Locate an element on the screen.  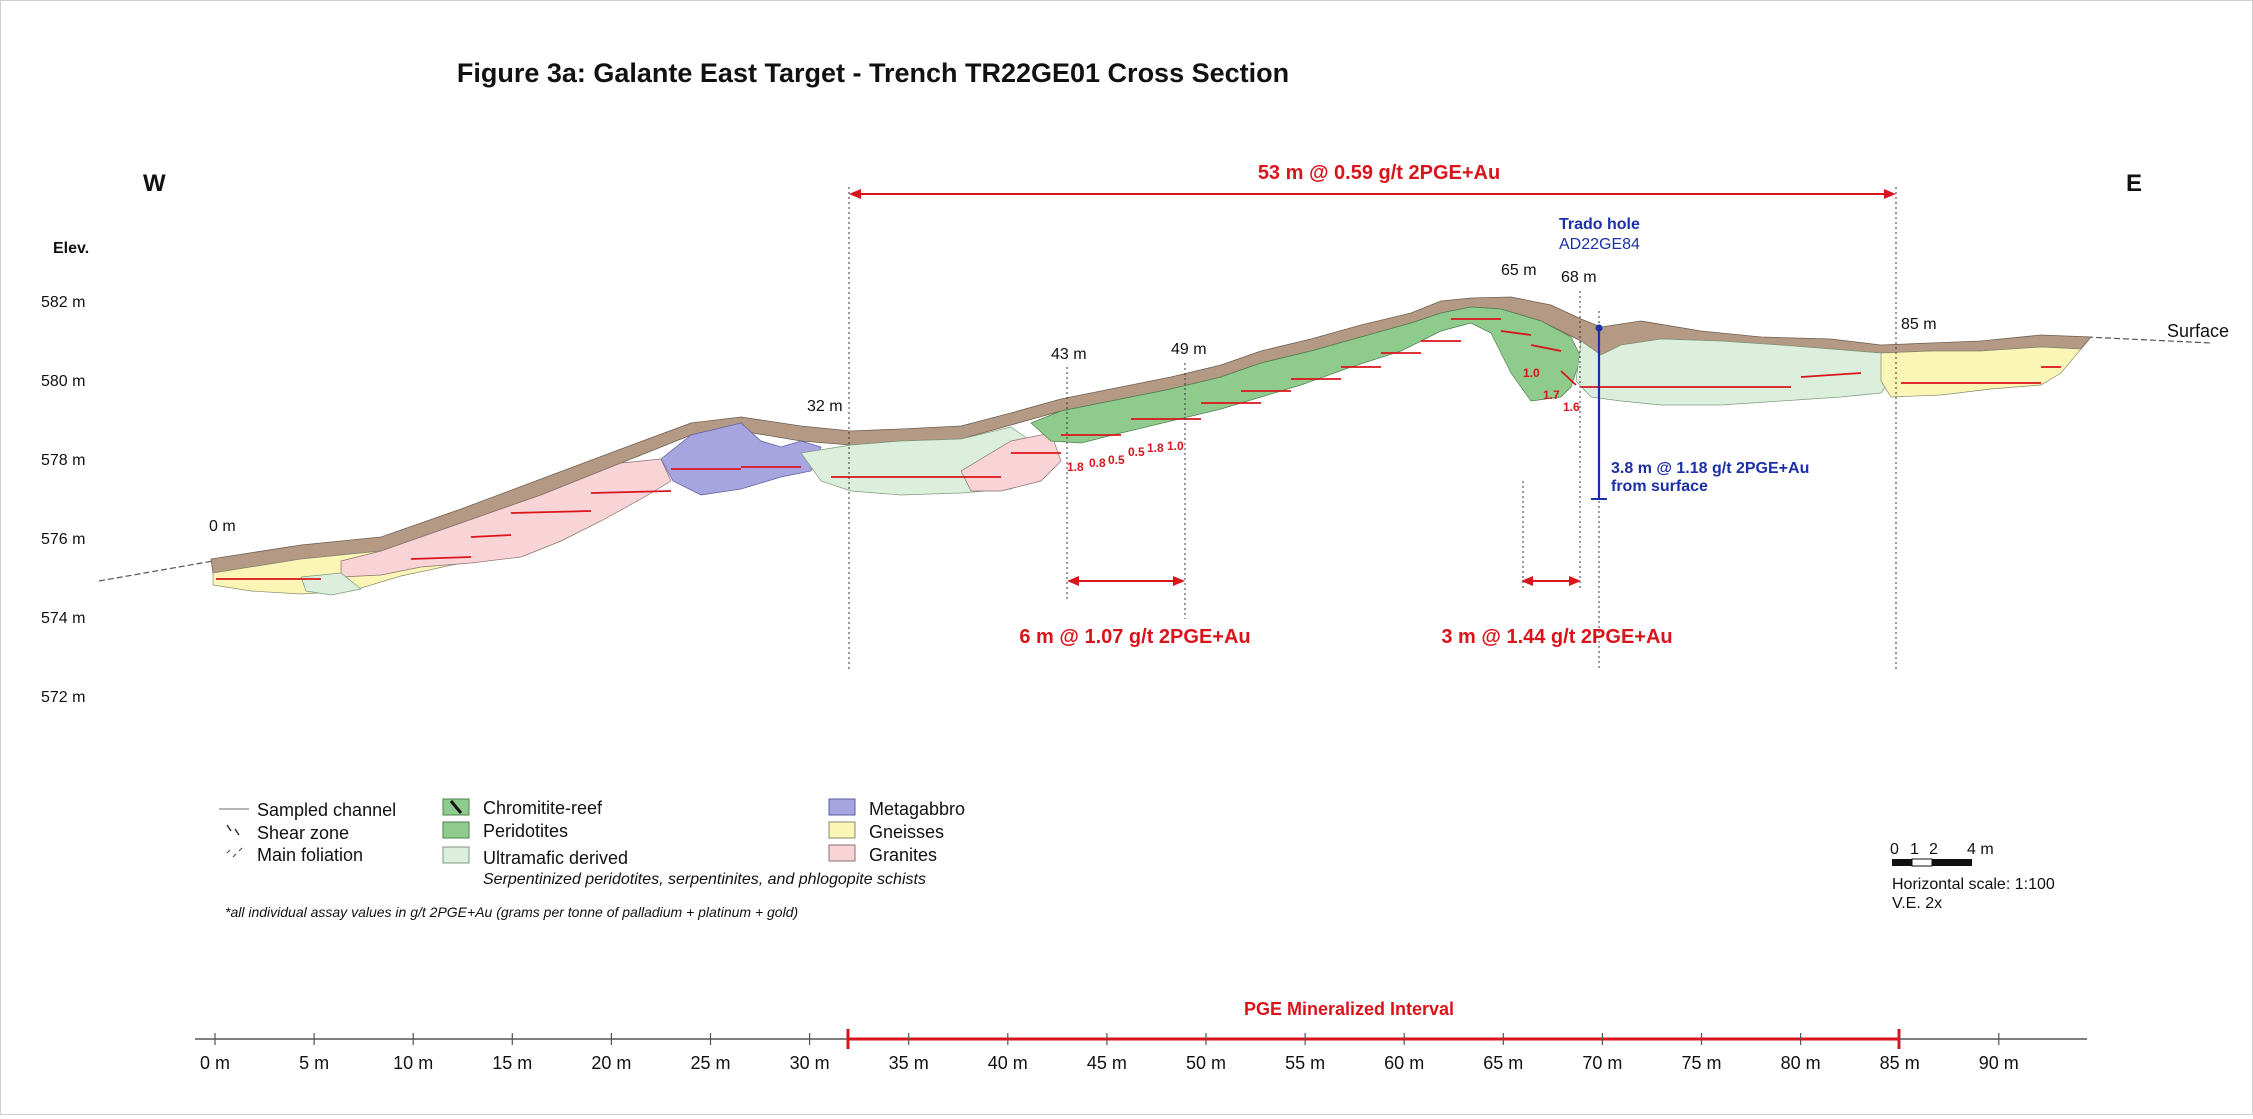
assay-values-left: 1.8 0.8 0.5 0.5 1.8 1.0 is located at coordinates (1125, 456).